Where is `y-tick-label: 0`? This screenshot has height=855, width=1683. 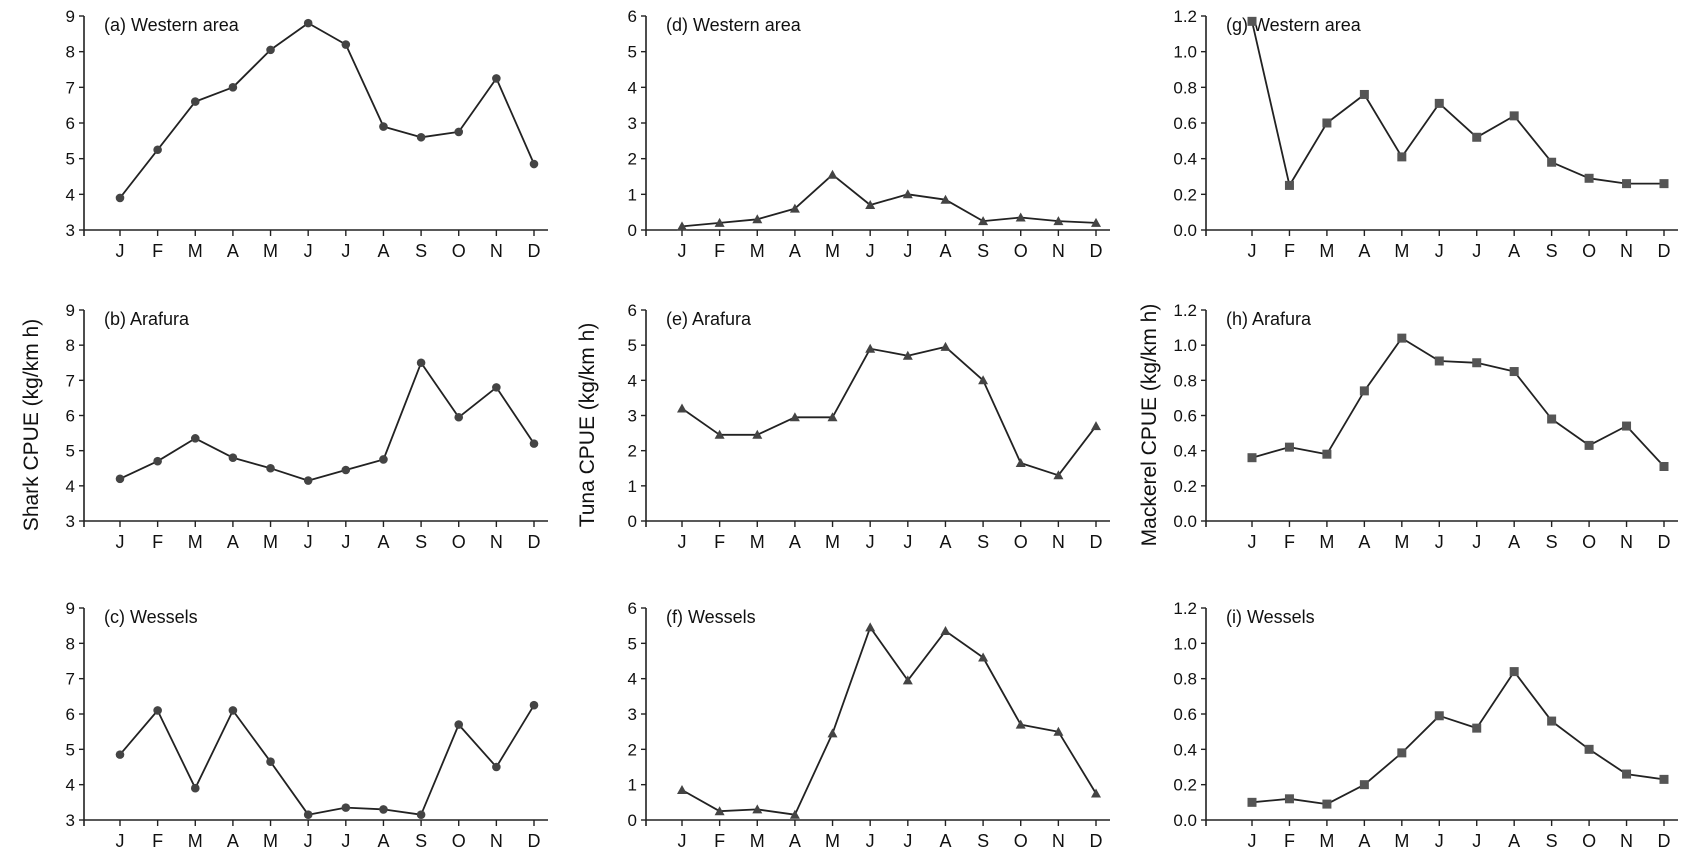 y-tick-label: 0 is located at coordinates (632, 521).